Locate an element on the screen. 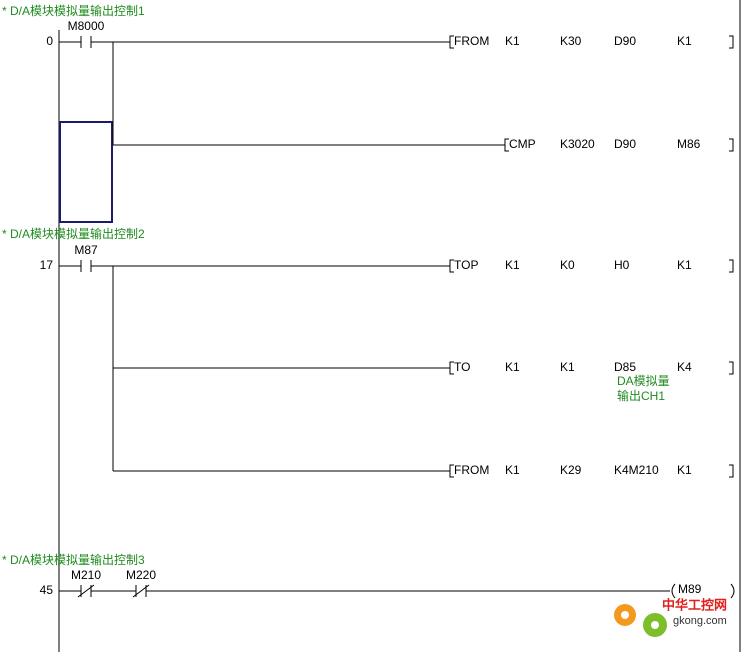 Image resolution: width=745 pixels, height=652 pixels. device-comment: 输出CH1 is located at coordinates (641, 395).